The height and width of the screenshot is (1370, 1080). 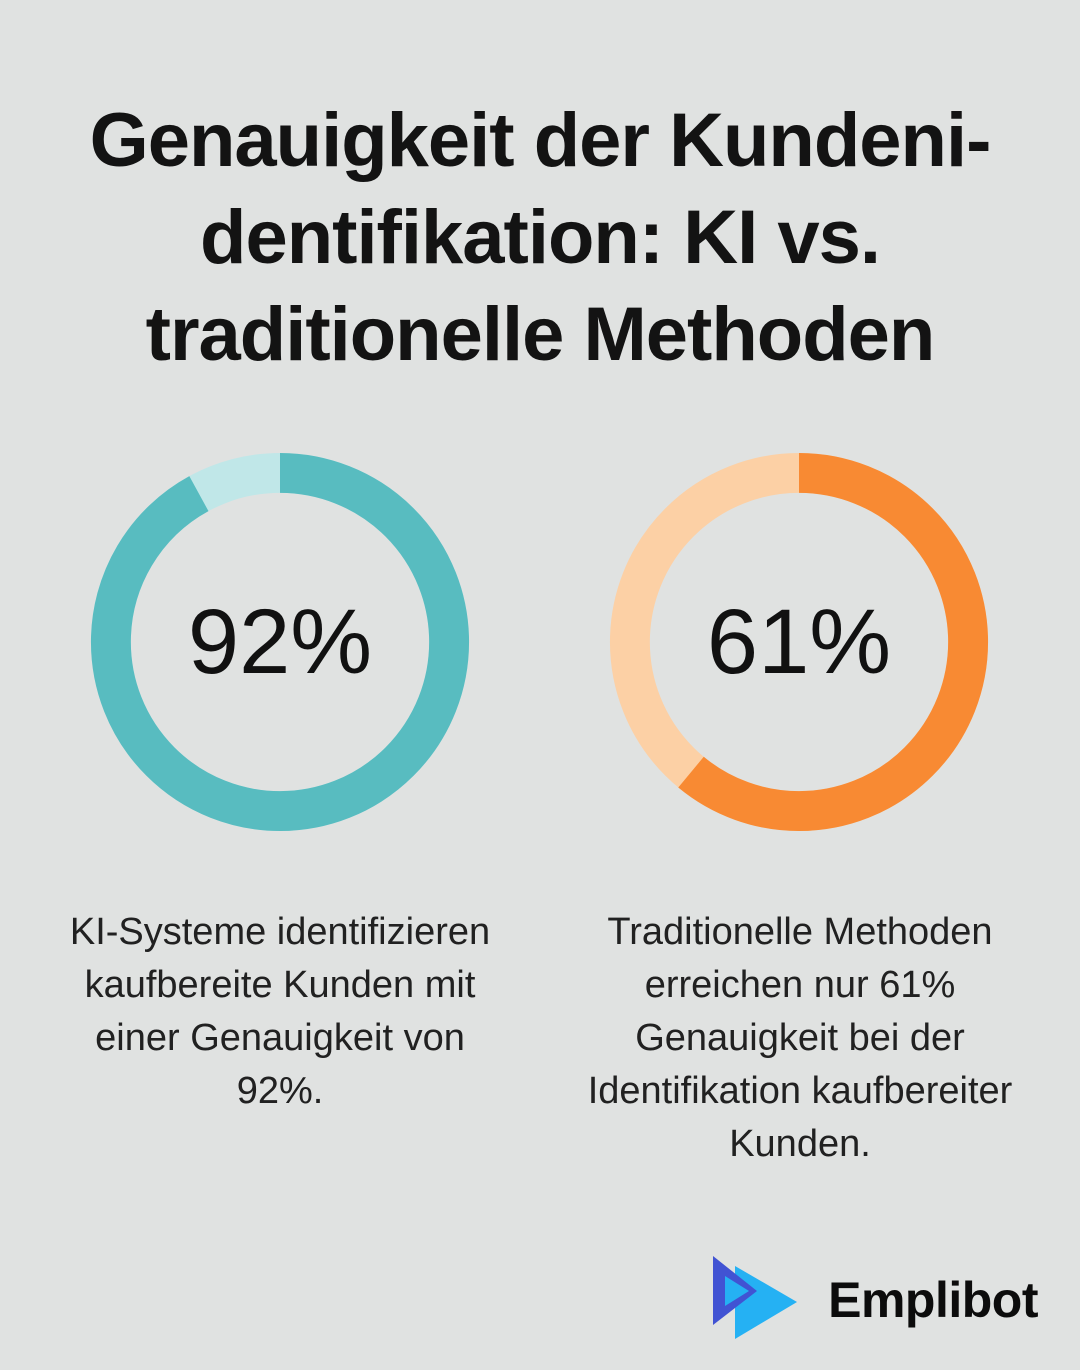 I want to click on ki-donut-value-label: 92%, so click(x=280, y=641).